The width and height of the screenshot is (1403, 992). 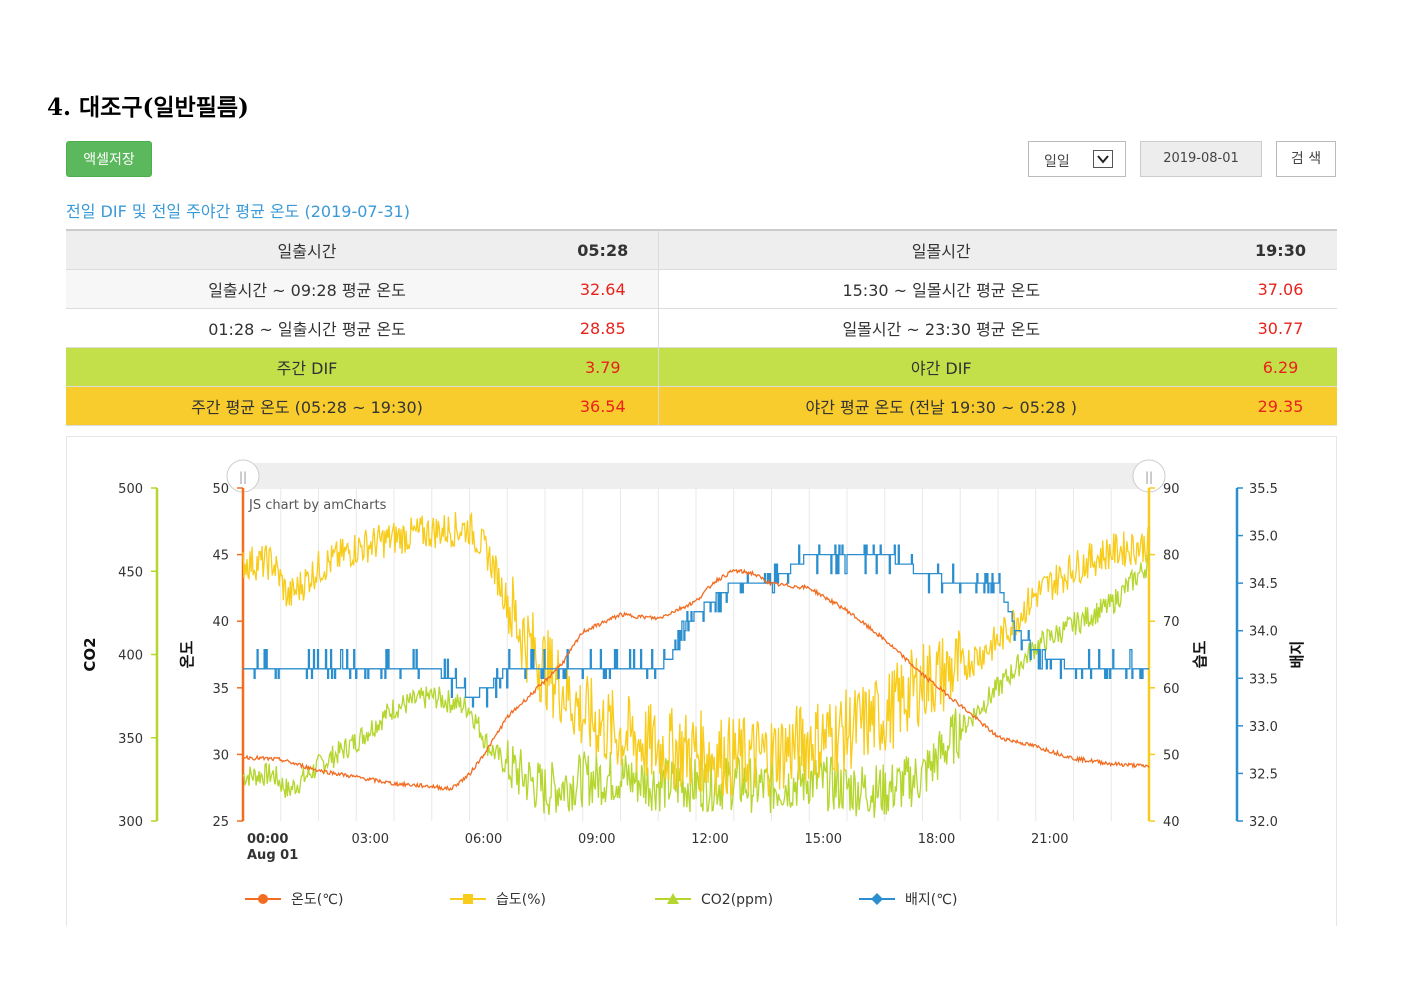 What do you see at coordinates (220, 622) in the screenshot?
I see `temp-tick-label: 40` at bounding box center [220, 622].